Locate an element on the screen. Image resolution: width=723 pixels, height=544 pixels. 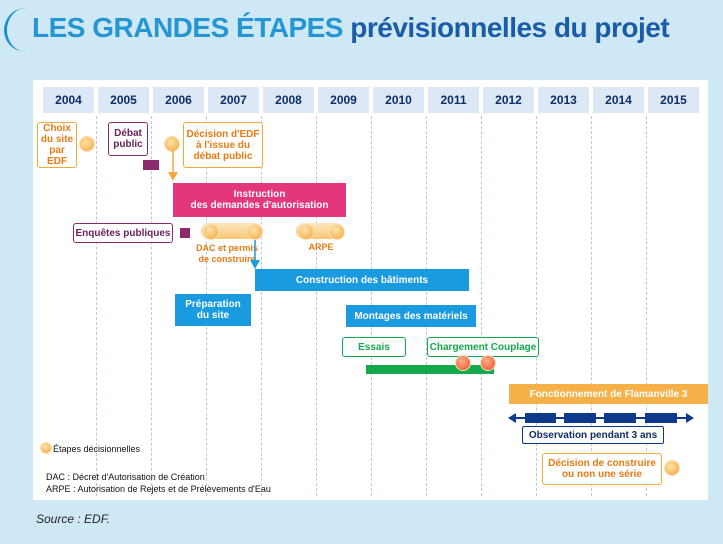
legend-etapes: Étapes décisionnelles is located at coordinates (97, 449).